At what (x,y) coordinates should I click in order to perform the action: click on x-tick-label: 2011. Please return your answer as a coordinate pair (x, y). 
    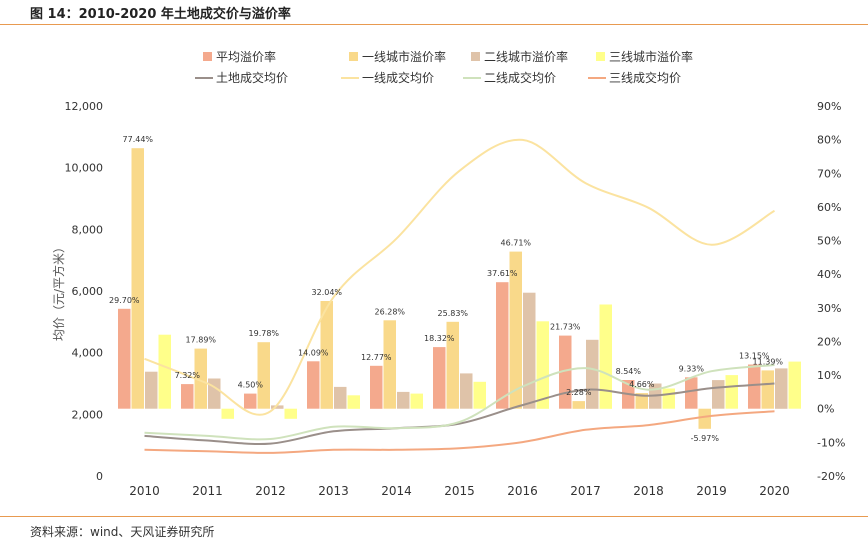
    Looking at the image, I should click on (207, 491).